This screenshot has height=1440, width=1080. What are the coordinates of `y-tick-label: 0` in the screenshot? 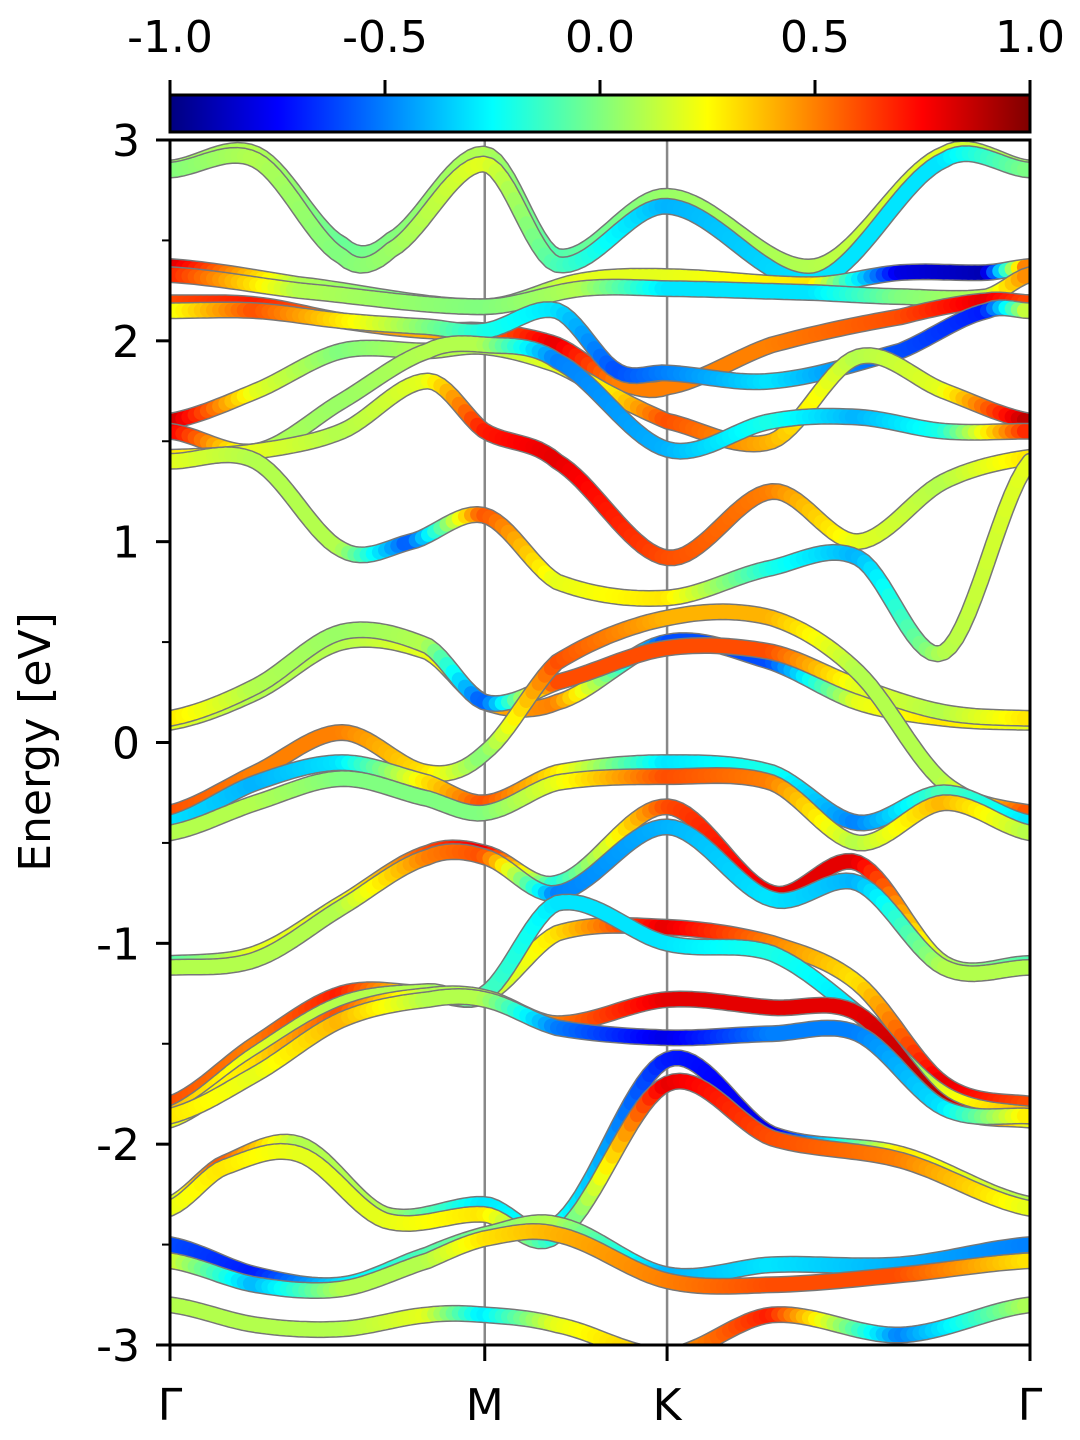 It's located at (126, 744).